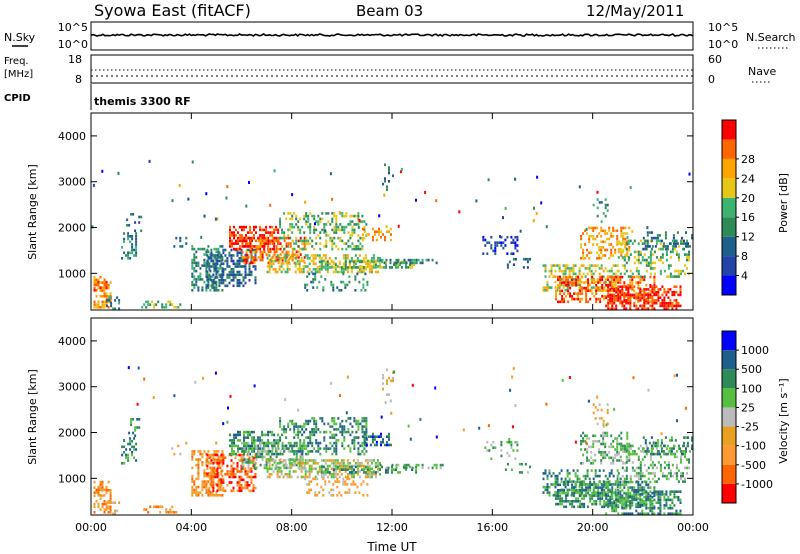 The height and width of the screenshot is (554, 800). What do you see at coordinates (32, 212) in the screenshot?
I see `power-ylabel: Slant Range [km]` at bounding box center [32, 212].